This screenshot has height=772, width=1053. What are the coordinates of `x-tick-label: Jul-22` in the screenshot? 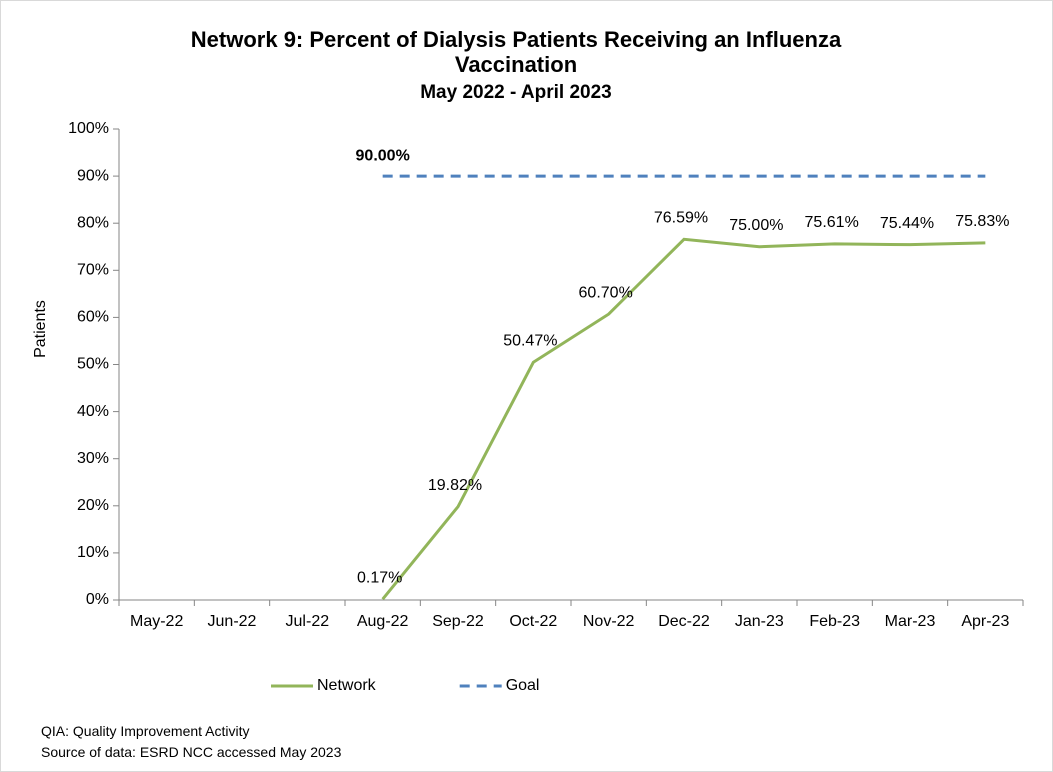 It's located at (308, 621).